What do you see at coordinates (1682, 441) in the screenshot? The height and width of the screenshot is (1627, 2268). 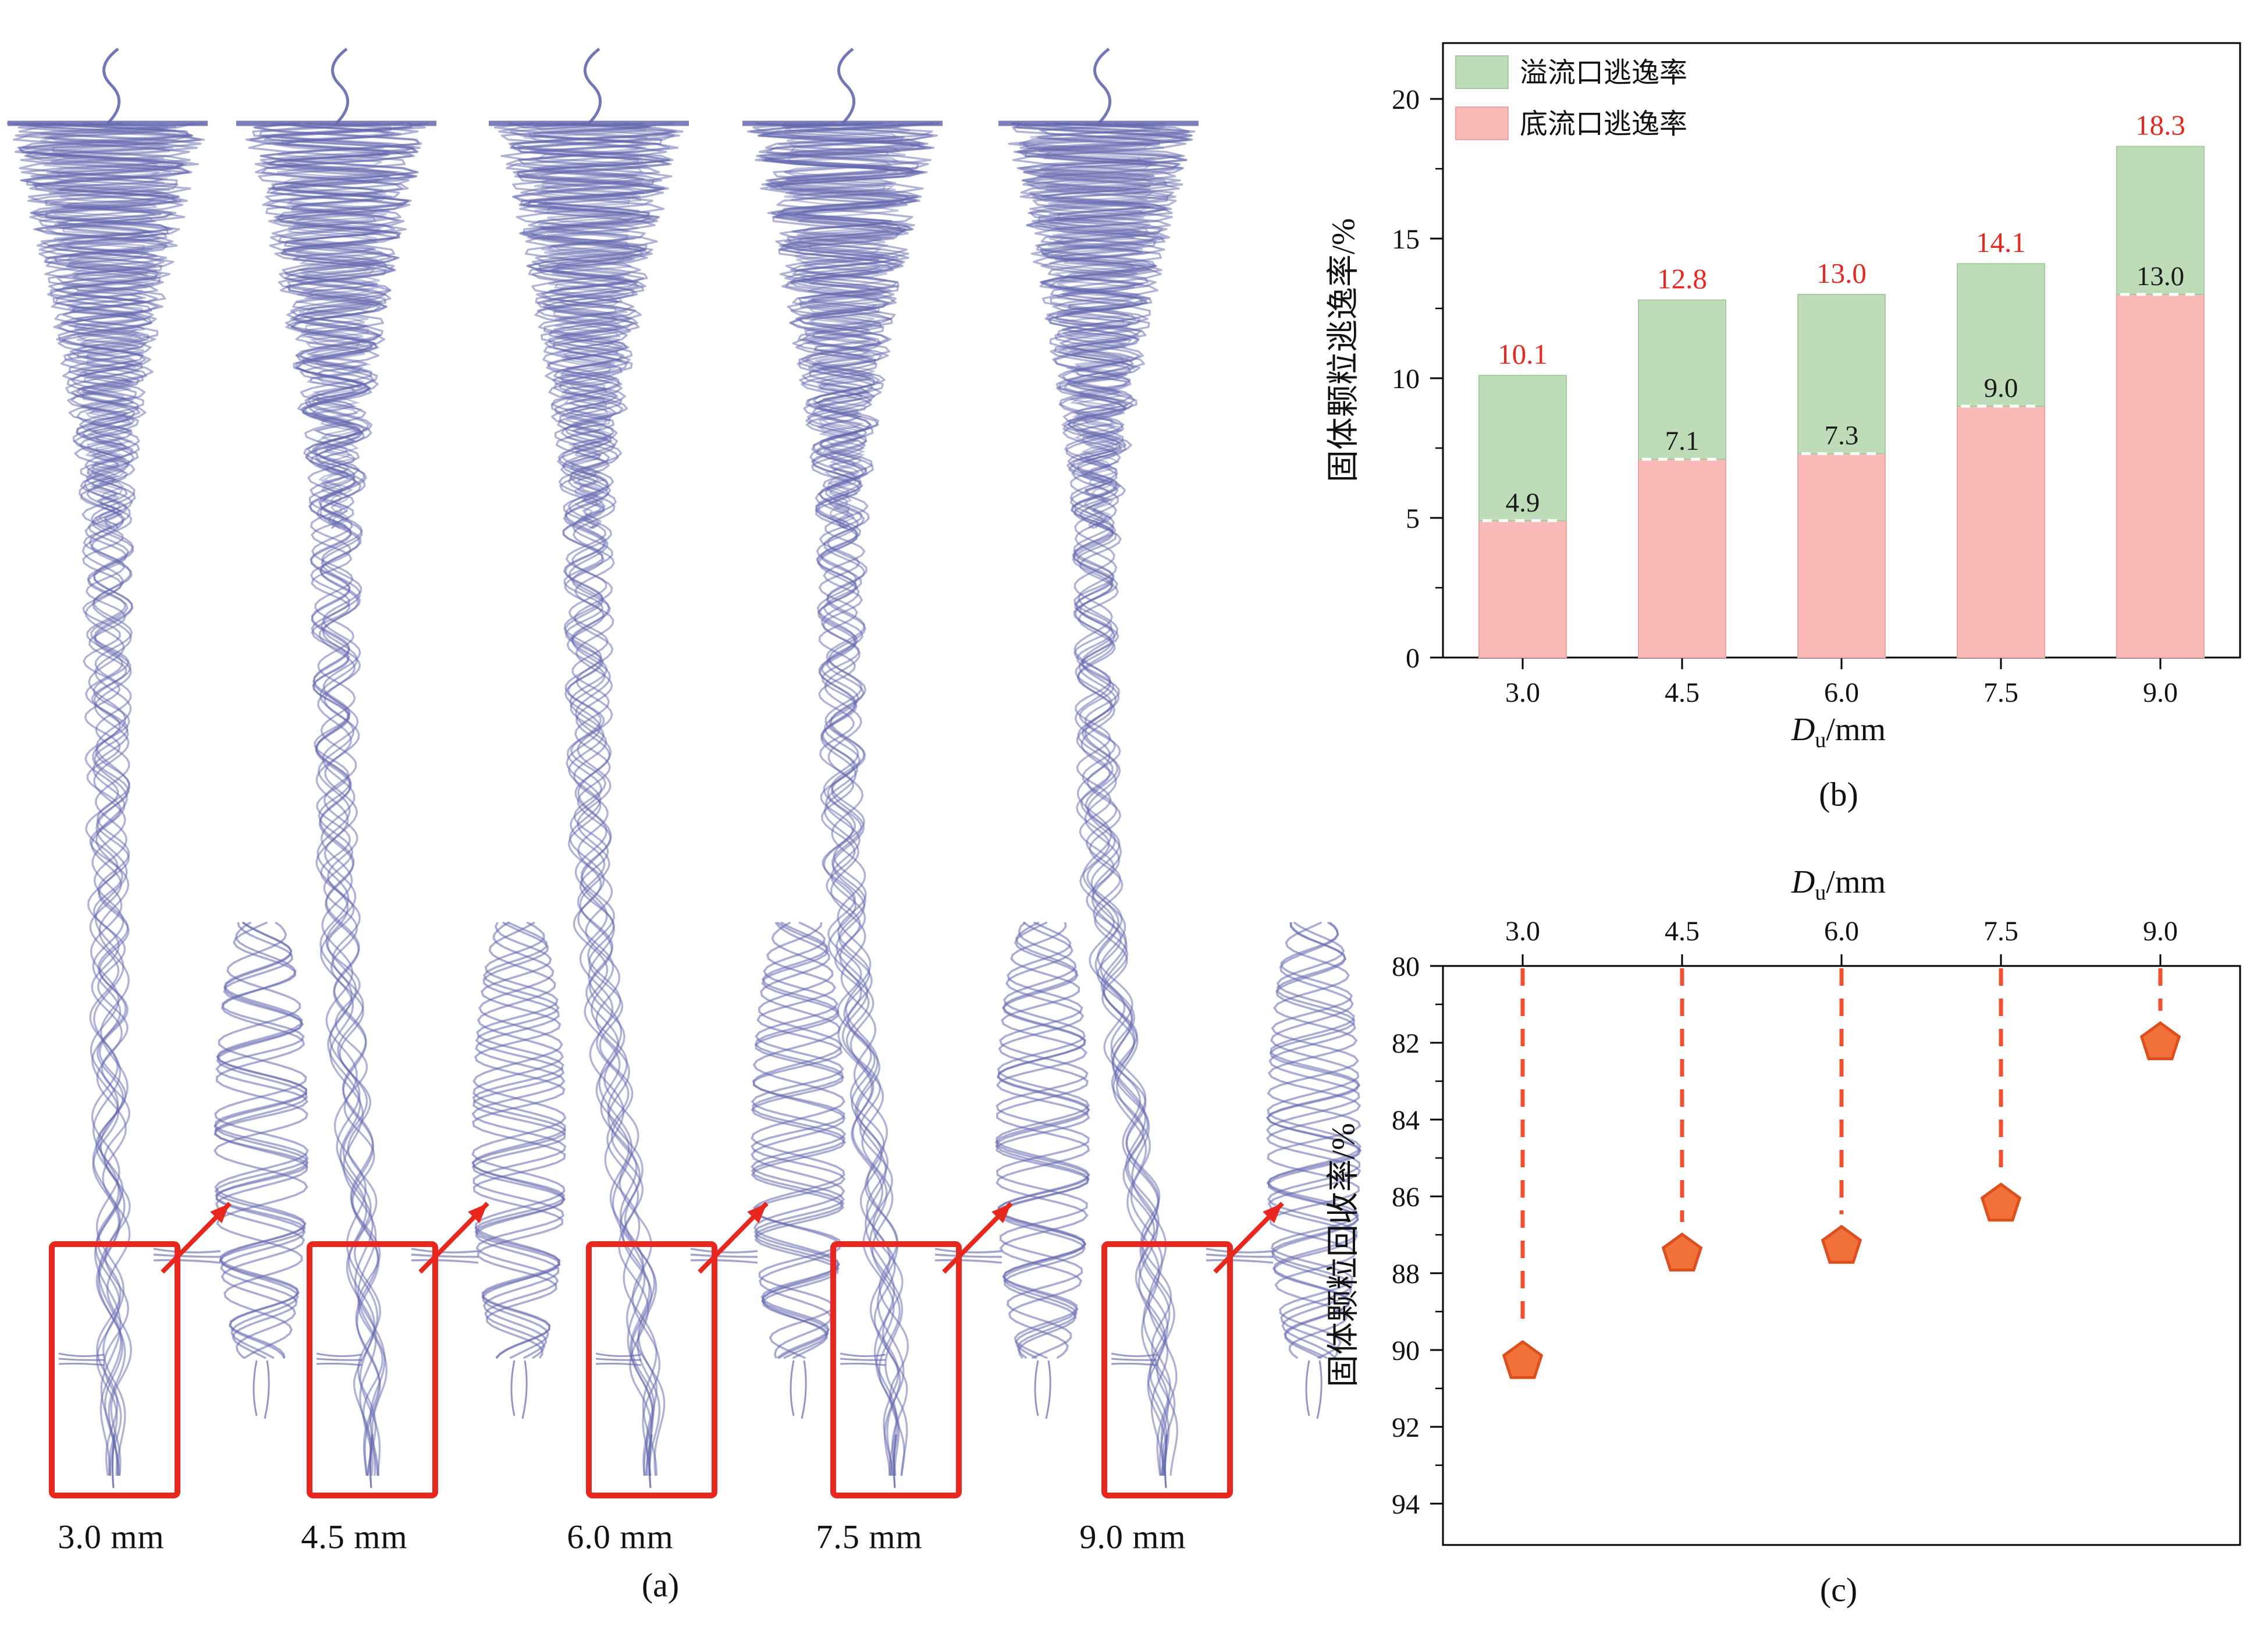 I see `segment-value-label: 7.1` at bounding box center [1682, 441].